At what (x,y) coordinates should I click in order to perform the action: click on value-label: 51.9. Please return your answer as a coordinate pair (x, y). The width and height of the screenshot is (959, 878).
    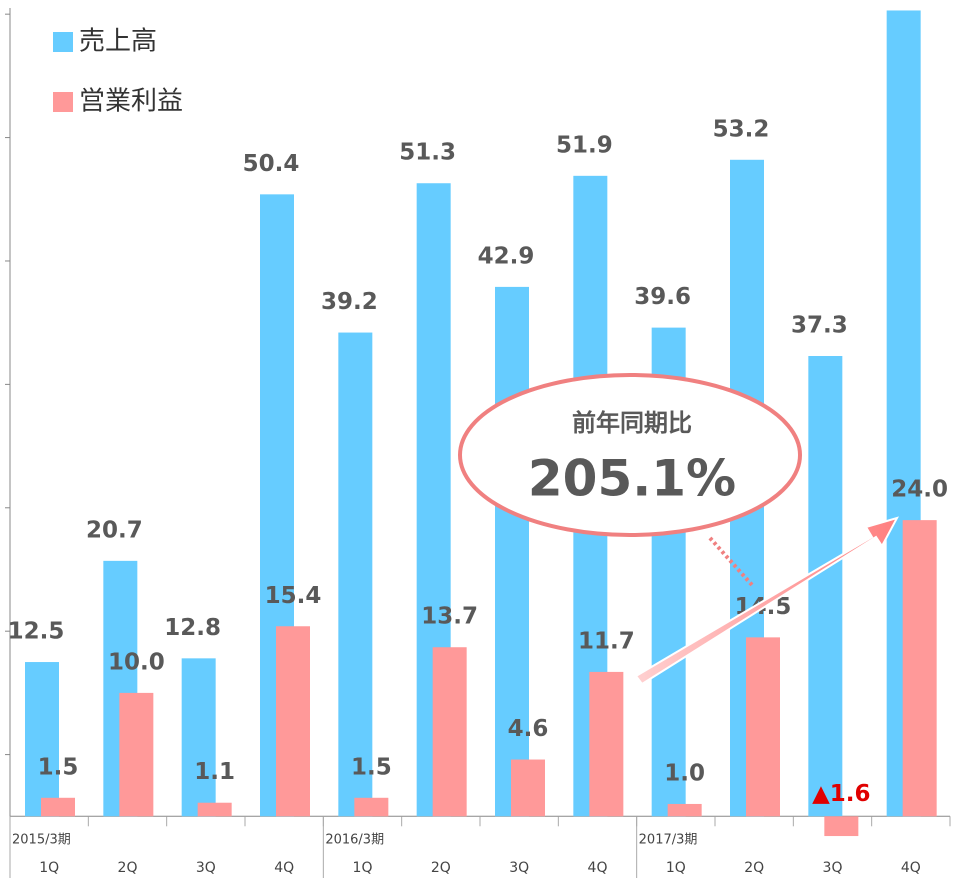
    Looking at the image, I should click on (584, 145).